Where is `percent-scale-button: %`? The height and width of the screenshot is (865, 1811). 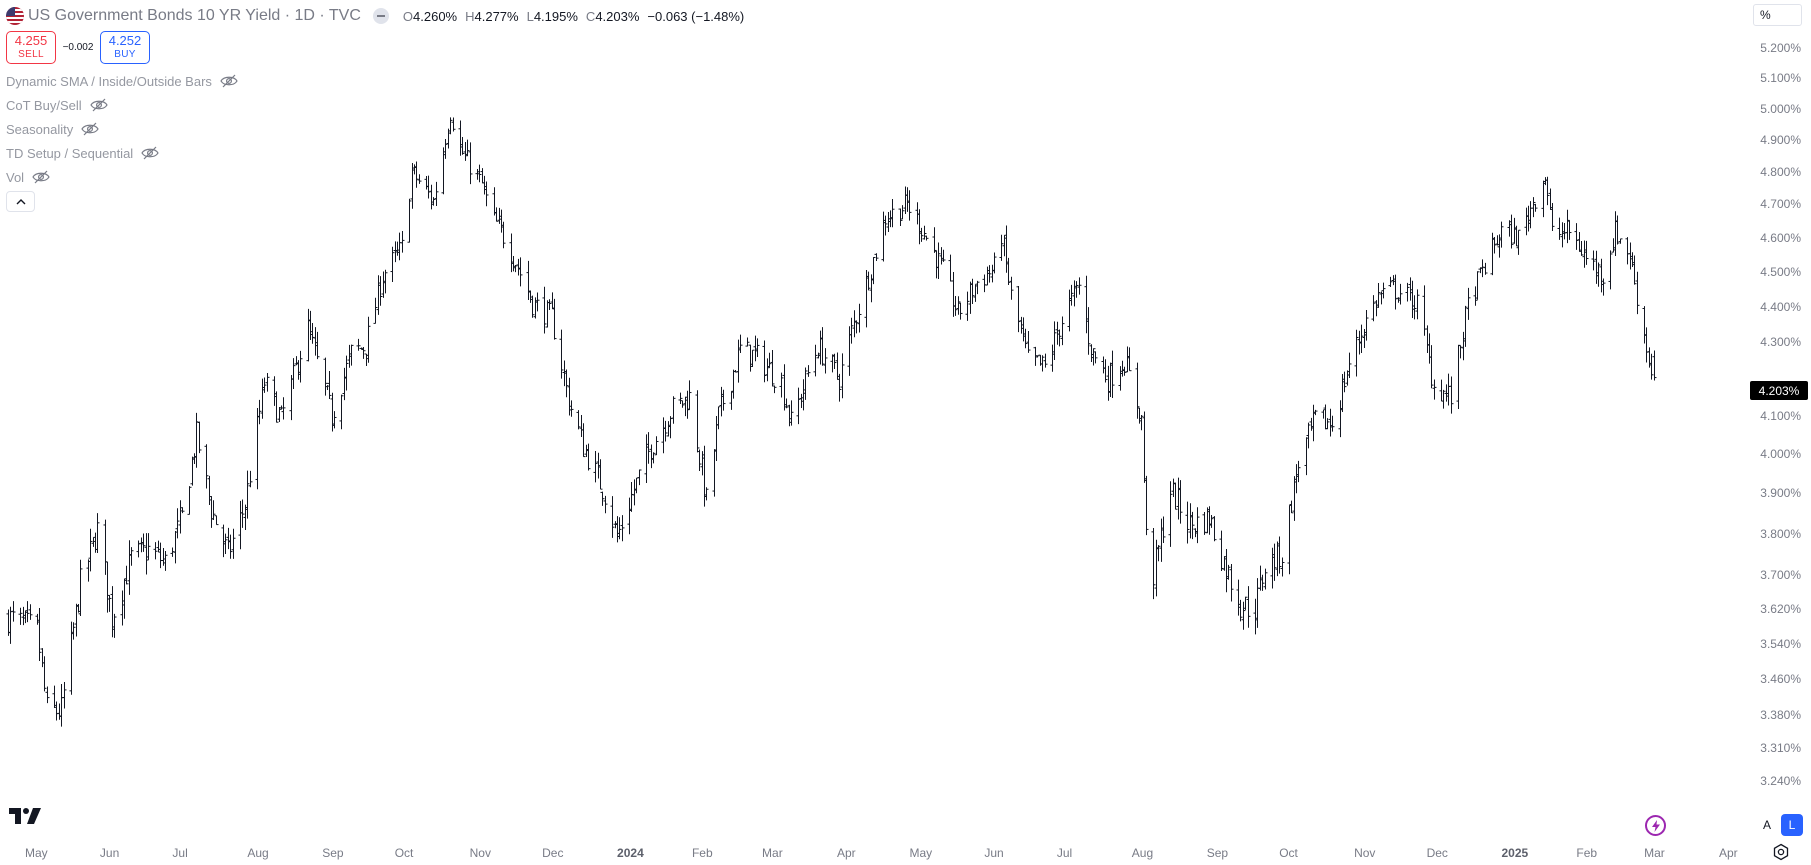 percent-scale-button: % is located at coordinates (1777, 15).